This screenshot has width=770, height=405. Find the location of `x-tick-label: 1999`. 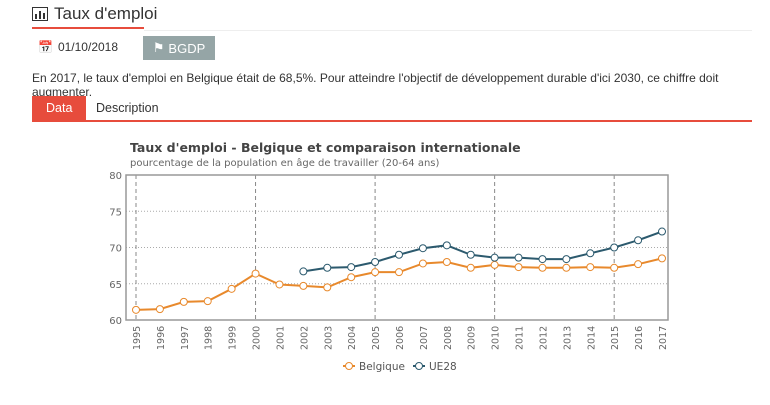

x-tick-label: 1999 is located at coordinates (233, 338).